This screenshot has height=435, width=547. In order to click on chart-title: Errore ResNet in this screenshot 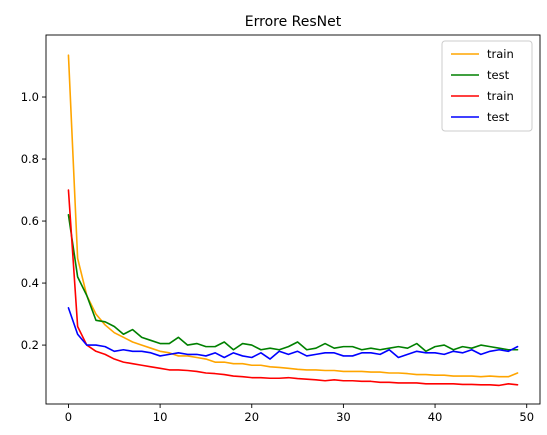, I will do `click(293, 22)`.